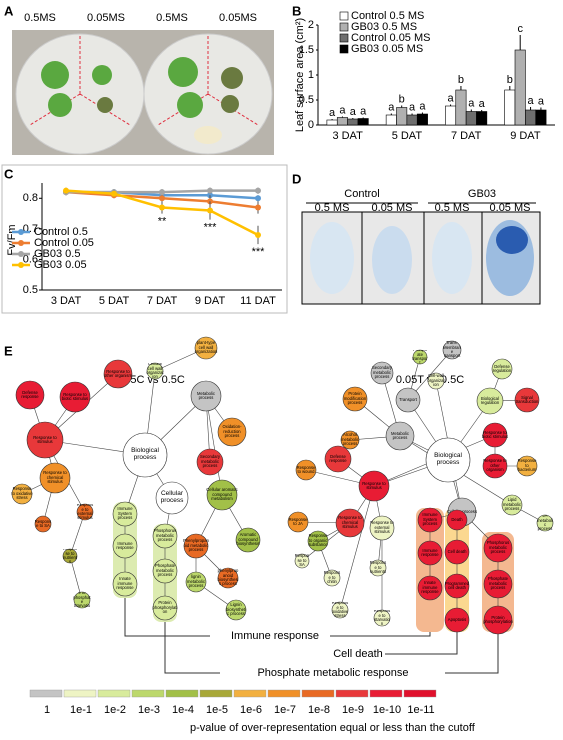  What do you see at coordinates (311, 636) in the screenshot?
I see `arrows` at bounding box center [311, 636].